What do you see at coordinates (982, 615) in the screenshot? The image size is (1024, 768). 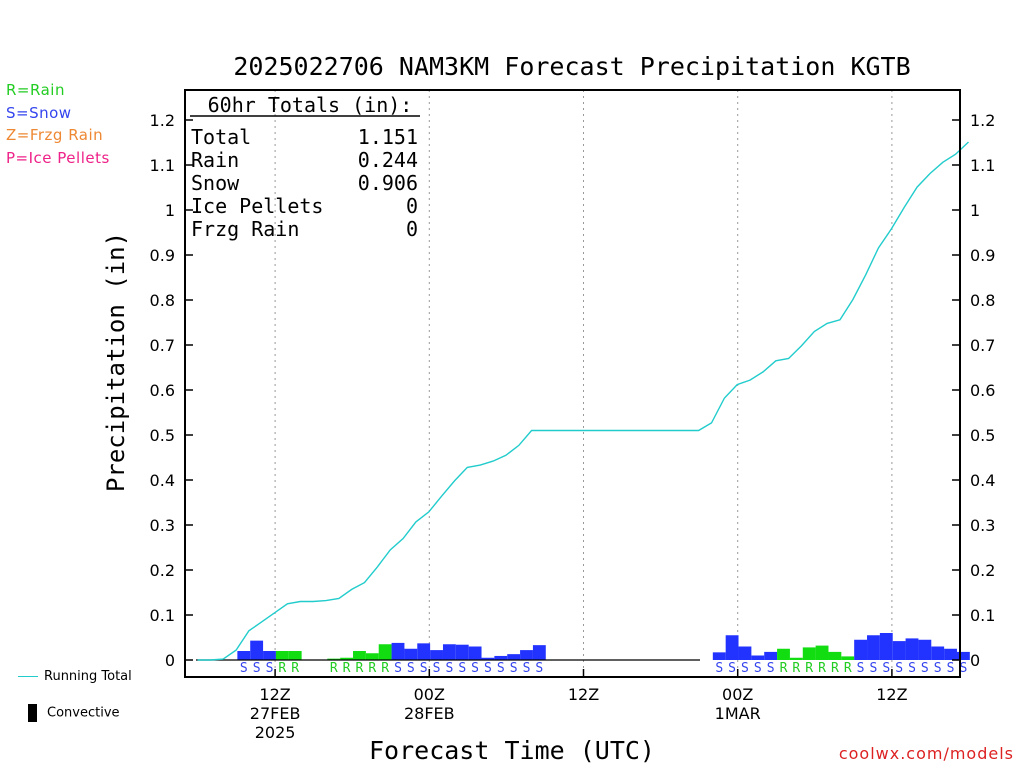 I see `y-tick-label-right: 0.1` at bounding box center [982, 615].